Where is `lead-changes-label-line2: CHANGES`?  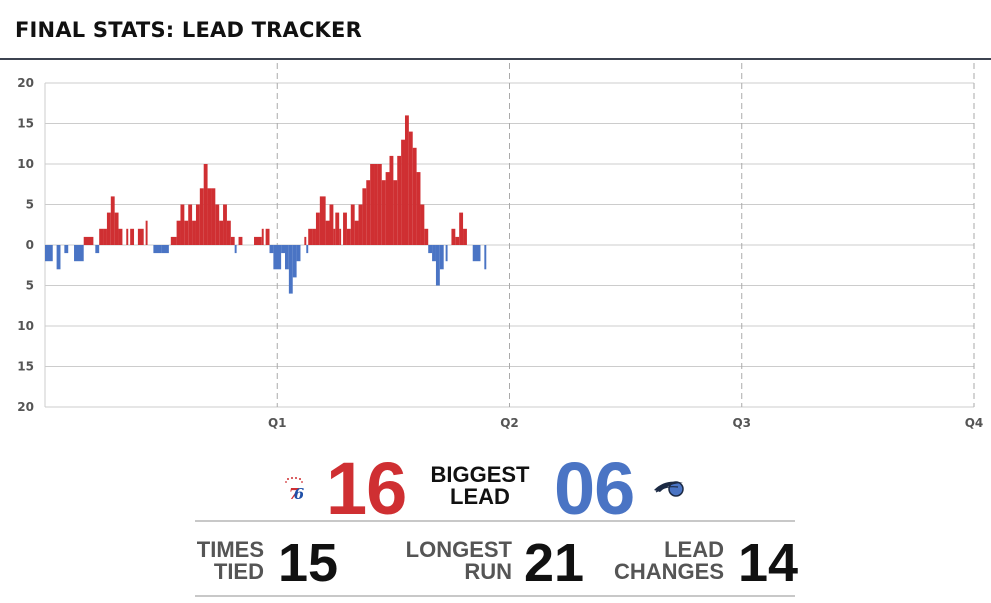
lead-changes-label-line2: CHANGES is located at coordinates (668, 571).